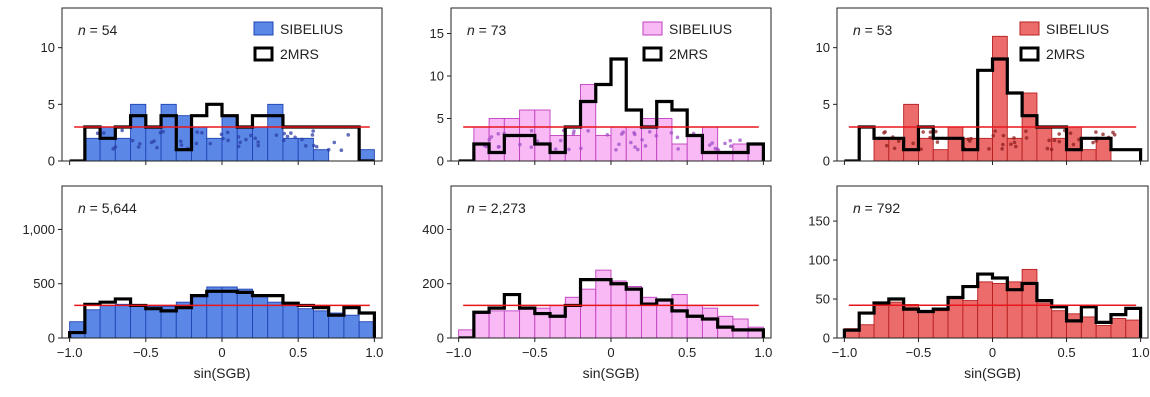 Image resolution: width=1150 pixels, height=397 pixels. Describe the element at coordinates (845, 352) in the screenshot. I see `x-tick-label: −1.0` at that location.